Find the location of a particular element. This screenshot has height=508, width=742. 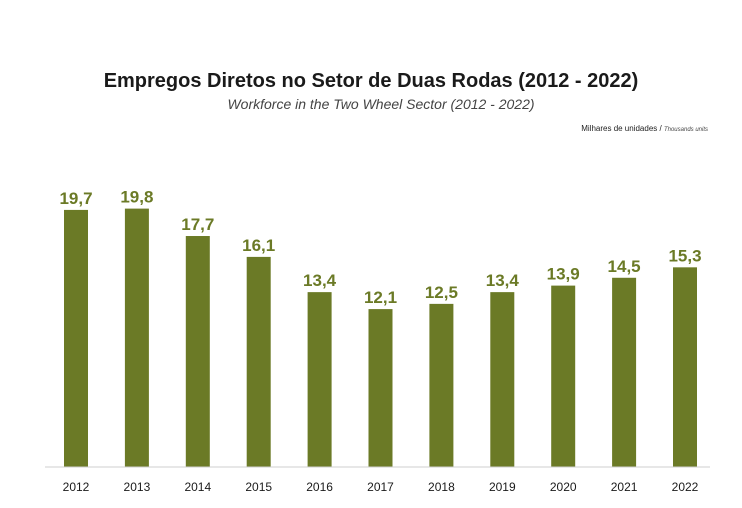

bar-2012 is located at coordinates (76, 338).